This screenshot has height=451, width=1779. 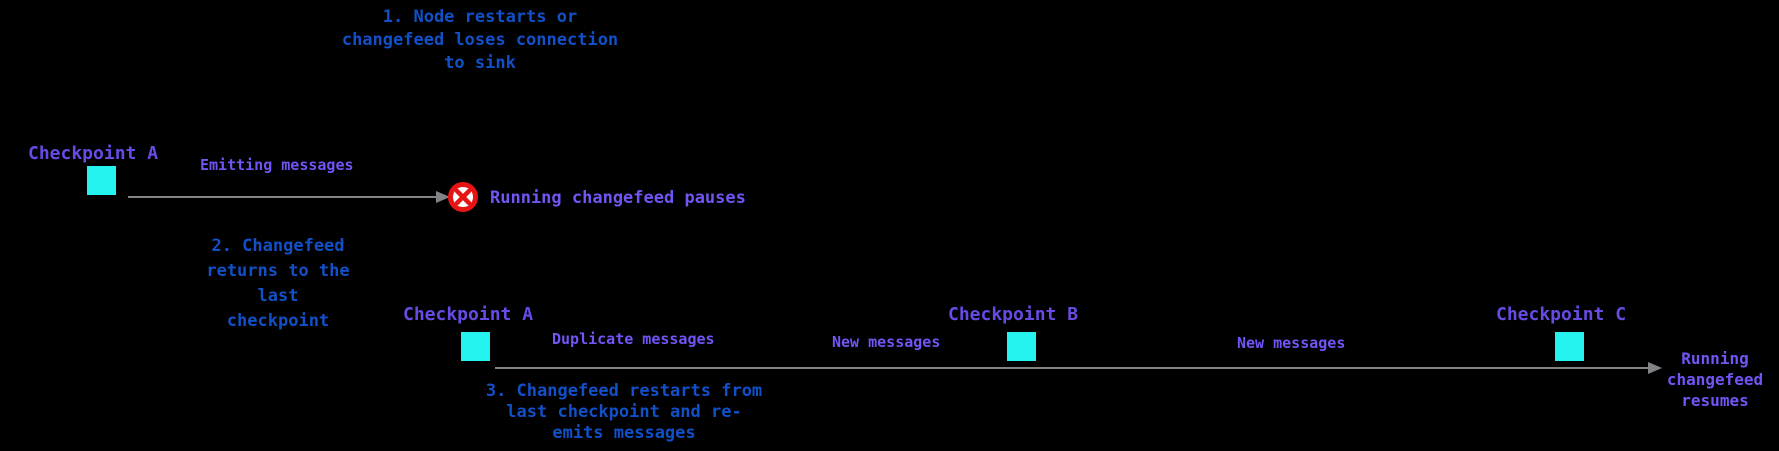 What do you see at coordinates (475, 346) in the screenshot?
I see `checkpoint-a-marker-timeline2` at bounding box center [475, 346].